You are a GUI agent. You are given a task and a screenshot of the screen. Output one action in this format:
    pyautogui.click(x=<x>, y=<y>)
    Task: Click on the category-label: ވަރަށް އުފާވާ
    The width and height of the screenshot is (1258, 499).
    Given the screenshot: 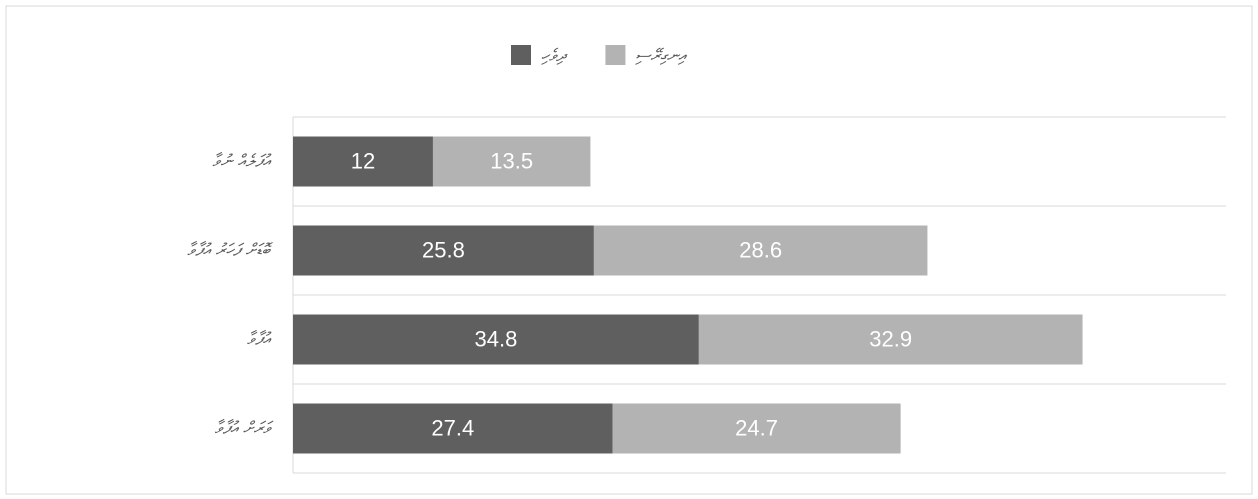 What is the action you would take?
    pyautogui.click(x=244, y=429)
    